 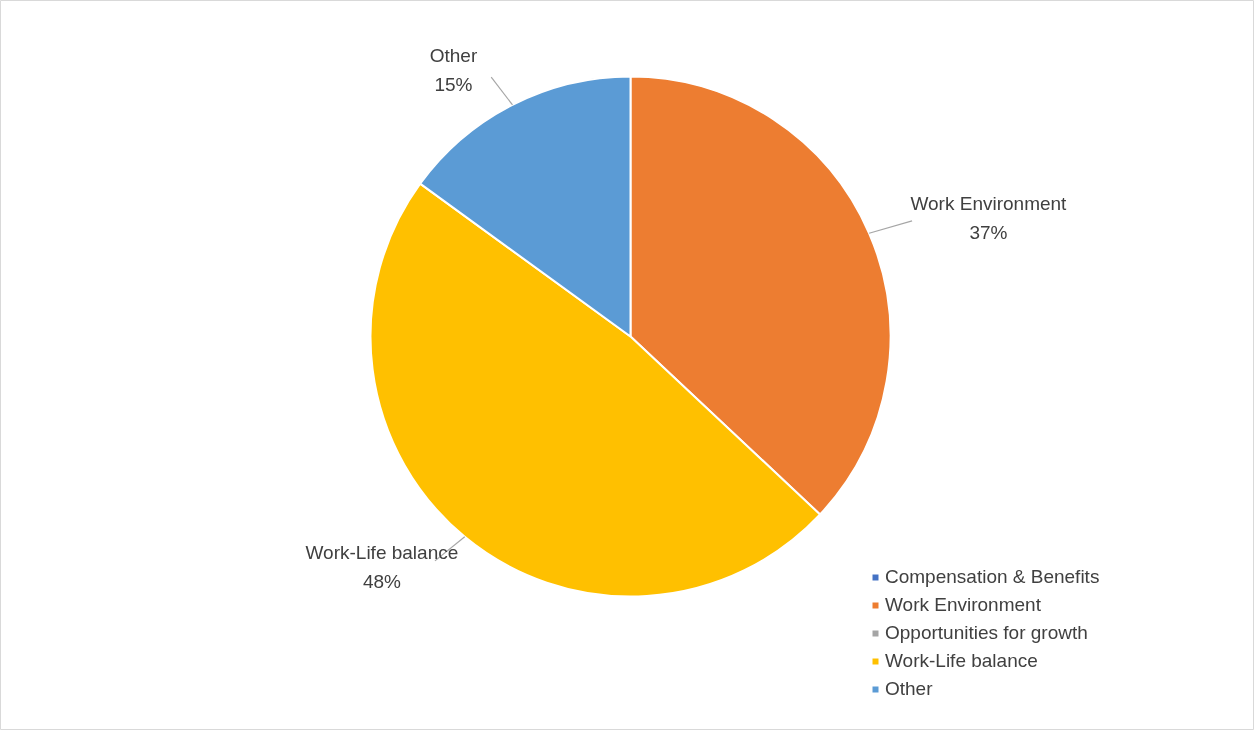 What do you see at coordinates (961, 661) in the screenshot?
I see `legend-label: Work-Life balance` at bounding box center [961, 661].